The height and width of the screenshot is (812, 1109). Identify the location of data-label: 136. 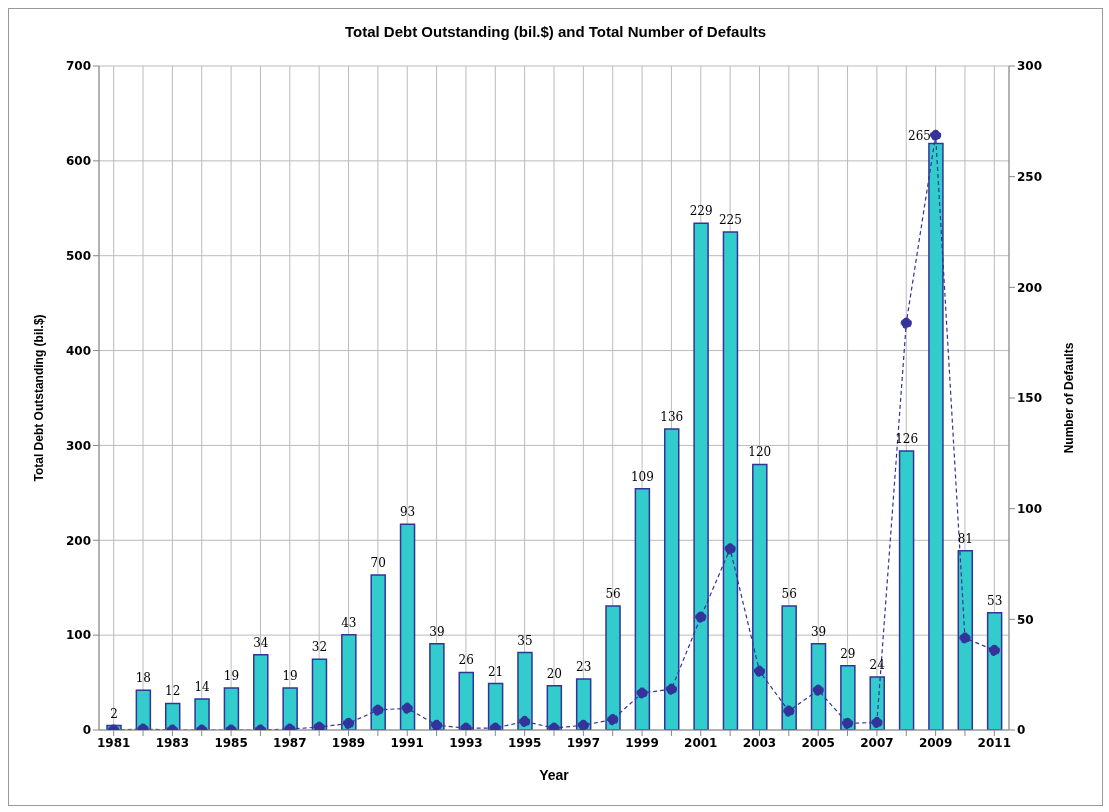
(672, 416).